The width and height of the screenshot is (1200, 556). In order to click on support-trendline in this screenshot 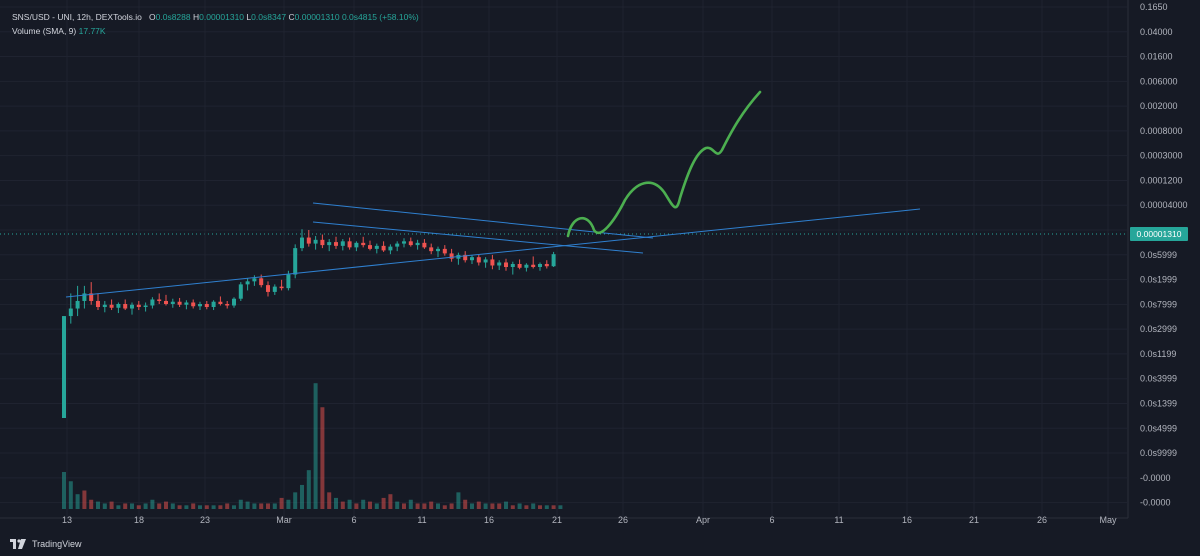, I will do `click(493, 253)`.